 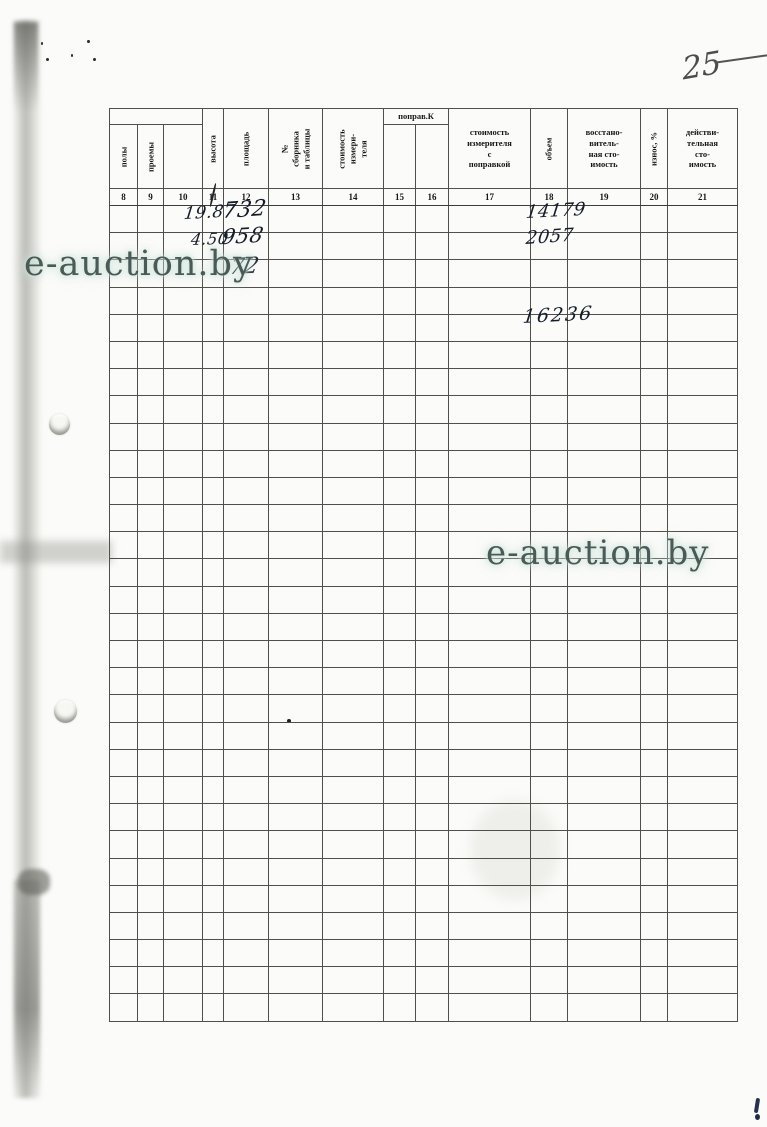 What do you see at coordinates (56, 552) in the screenshot?
I see `scan-smudge-band` at bounding box center [56, 552].